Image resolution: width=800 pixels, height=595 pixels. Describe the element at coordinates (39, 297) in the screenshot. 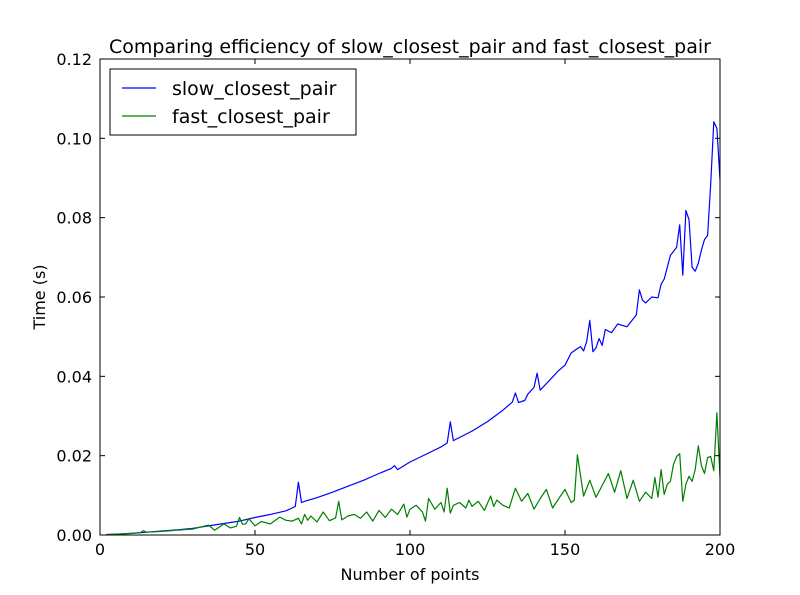

I see `y-axis-title: Time (s)` at that location.